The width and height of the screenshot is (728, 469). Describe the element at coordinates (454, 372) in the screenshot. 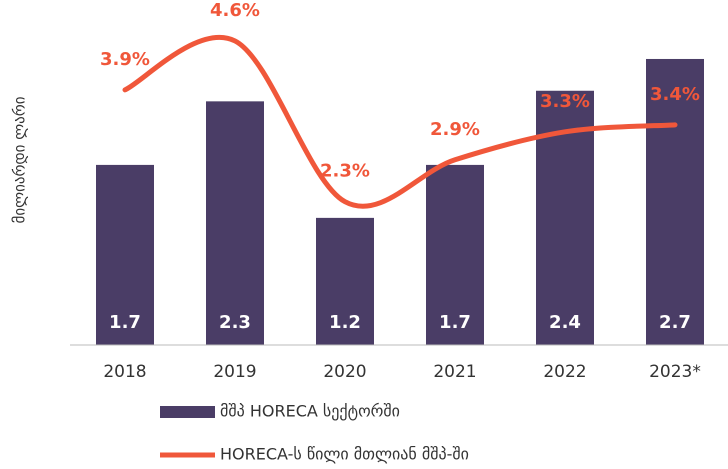

I see `x-tick-label: 2021` at that location.